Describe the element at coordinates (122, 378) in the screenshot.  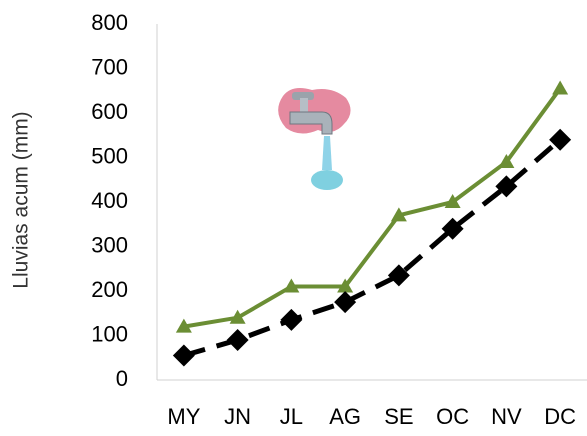
I see `y-tick-label: 0` at that location.